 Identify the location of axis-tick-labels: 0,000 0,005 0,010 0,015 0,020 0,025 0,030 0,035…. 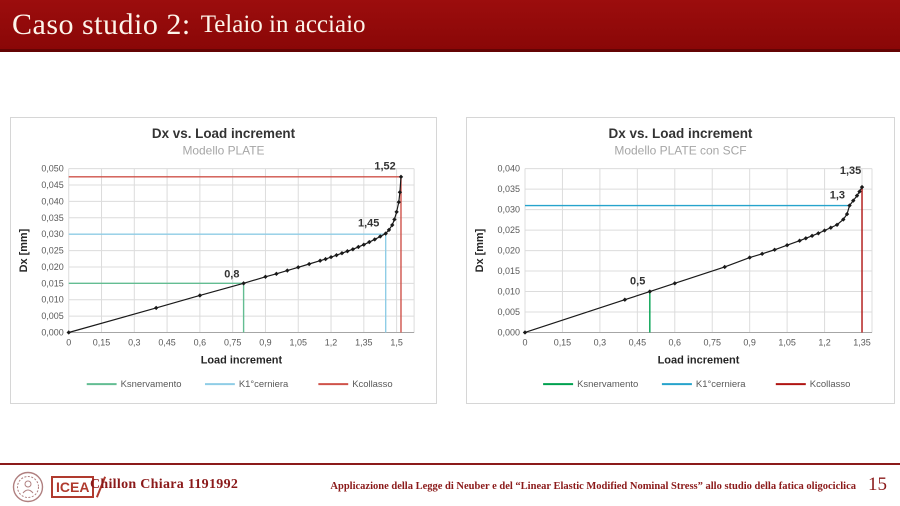
(222, 256).